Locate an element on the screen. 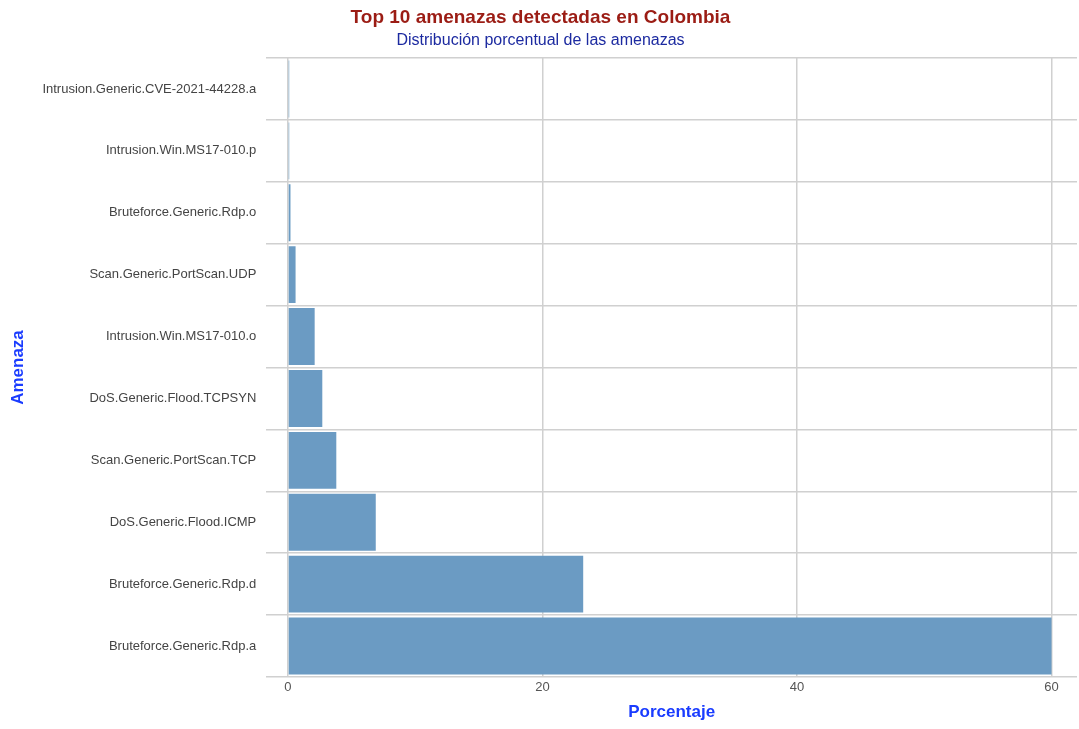 This screenshot has height=729, width=1079. x-tick-label: 0 is located at coordinates (288, 687).